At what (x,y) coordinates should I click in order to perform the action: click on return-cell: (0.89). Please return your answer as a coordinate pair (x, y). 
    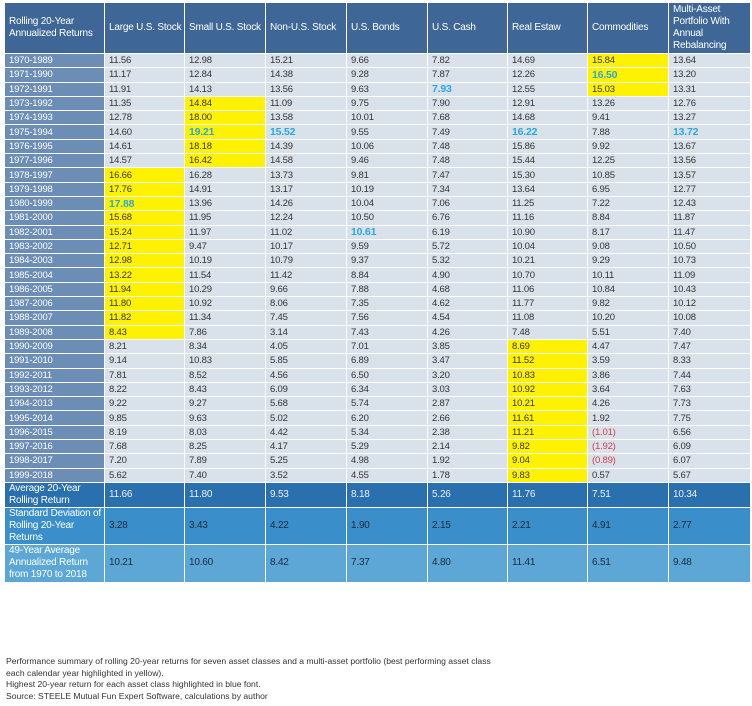
    Looking at the image, I should click on (628, 461).